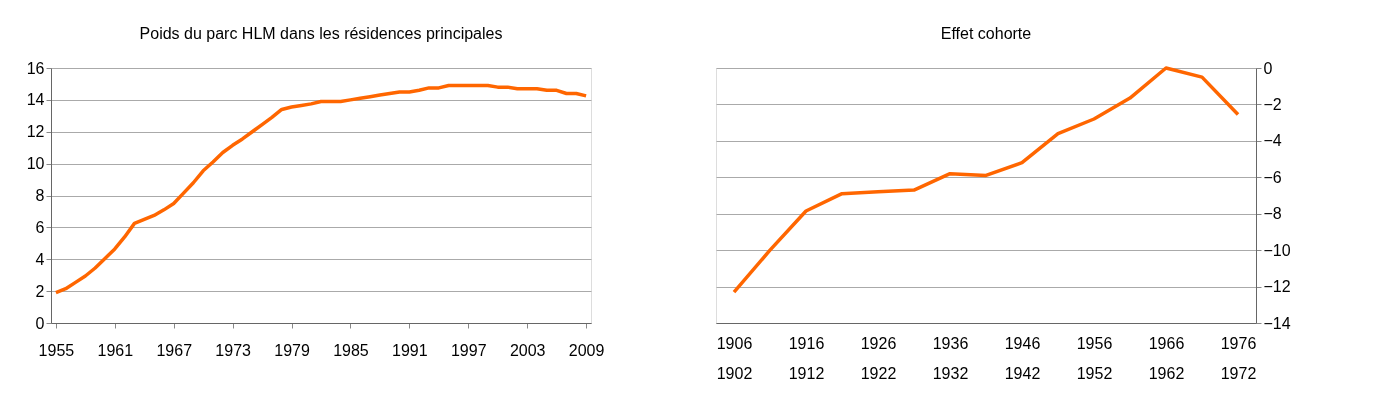 Image resolution: width=1375 pixels, height=419 pixels. Describe the element at coordinates (410, 350) in the screenshot. I see `x-tick-label: 1991` at that location.